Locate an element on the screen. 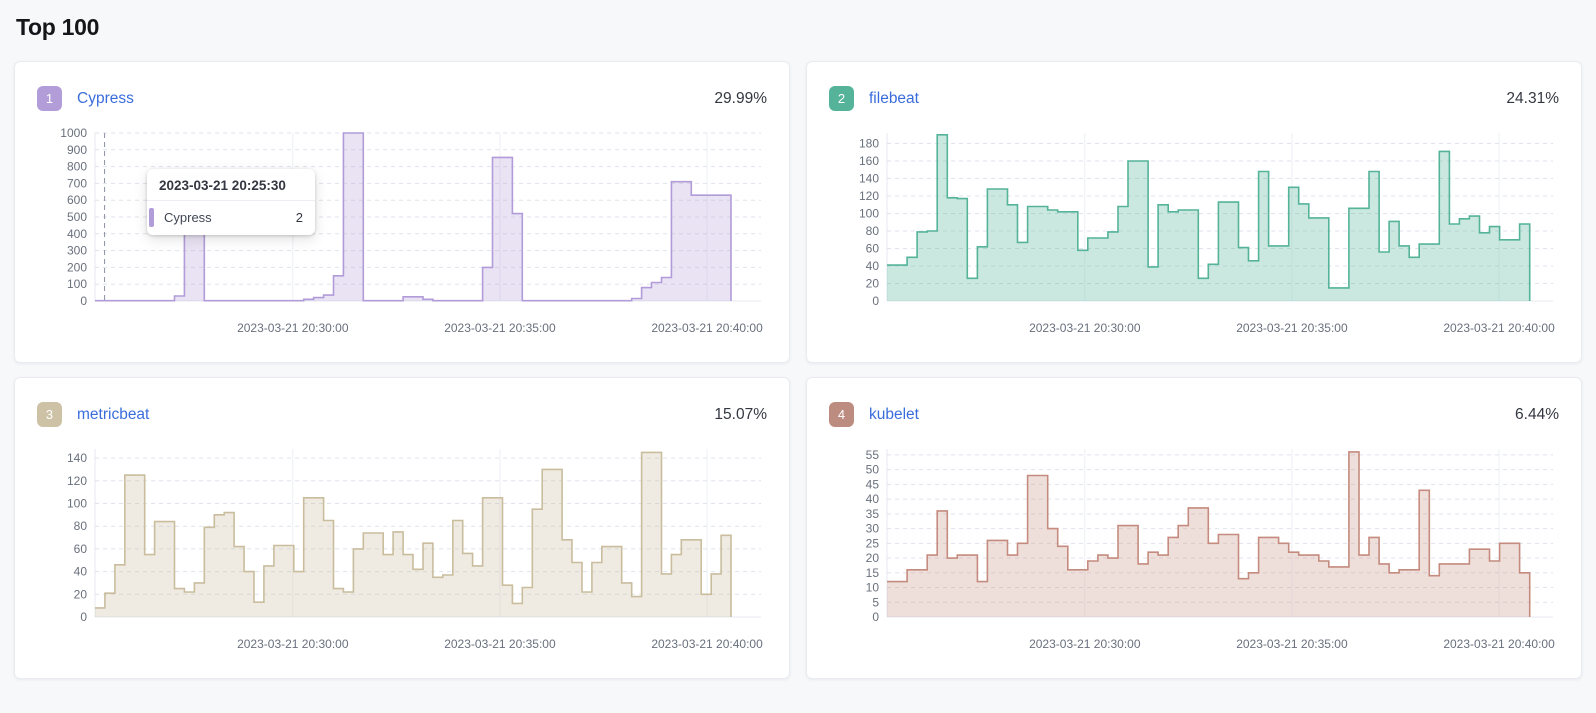 The image size is (1596, 713). tooltip-series-value: 2 is located at coordinates (299, 217).